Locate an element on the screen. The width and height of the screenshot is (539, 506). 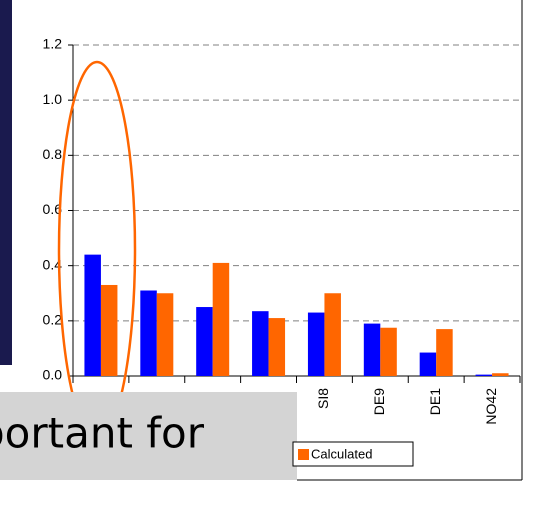
y-tick-label: 0.6 is located at coordinates (53, 209).